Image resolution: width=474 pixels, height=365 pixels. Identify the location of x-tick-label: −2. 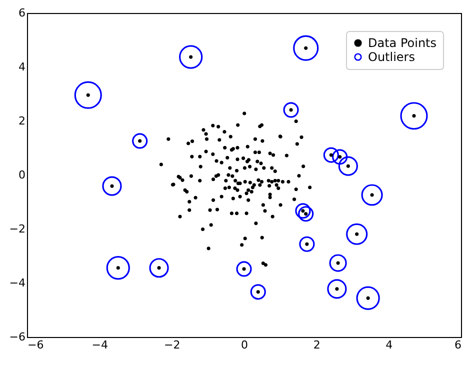
(172, 345).